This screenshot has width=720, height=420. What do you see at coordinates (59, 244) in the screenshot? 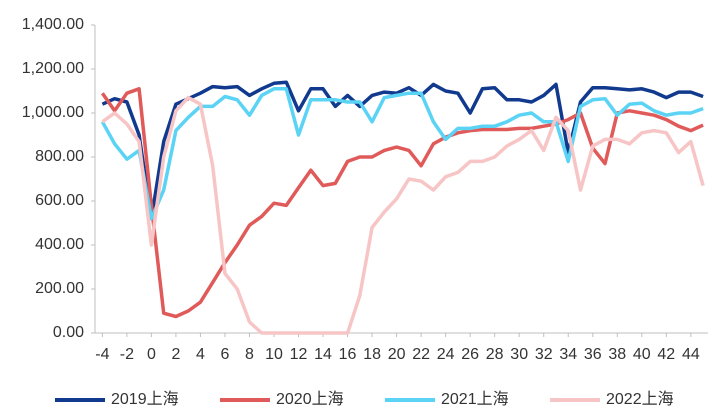
I see `y-tick-label: 400.00` at bounding box center [59, 244].